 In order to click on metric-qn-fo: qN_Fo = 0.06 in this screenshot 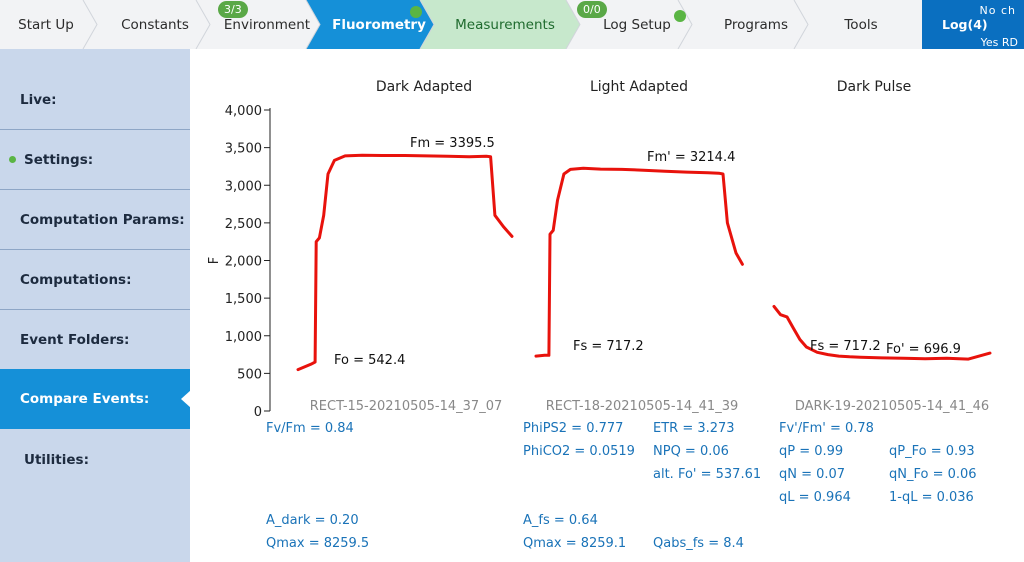, I will do `click(933, 474)`.